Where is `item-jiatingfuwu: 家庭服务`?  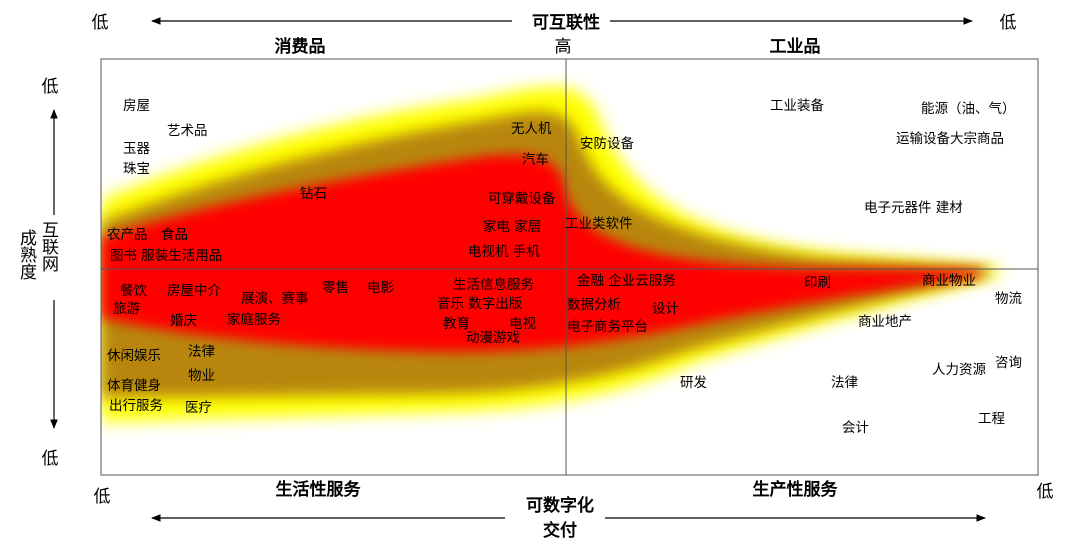
item-jiatingfuwu: 家庭服务 is located at coordinates (254, 319).